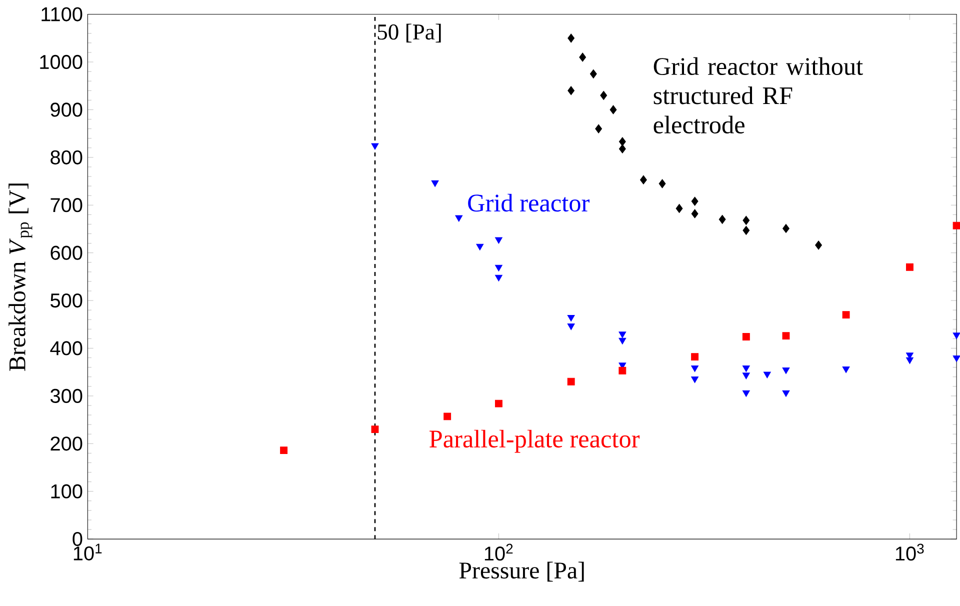 The height and width of the screenshot is (606, 960). I want to click on y-tick-label: 800, so click(66, 157).